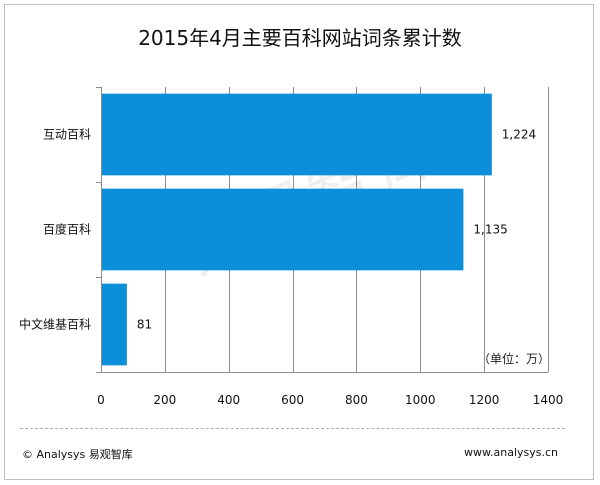  What do you see at coordinates (519, 135) in the screenshot?
I see `data-label: 1,224` at bounding box center [519, 135].